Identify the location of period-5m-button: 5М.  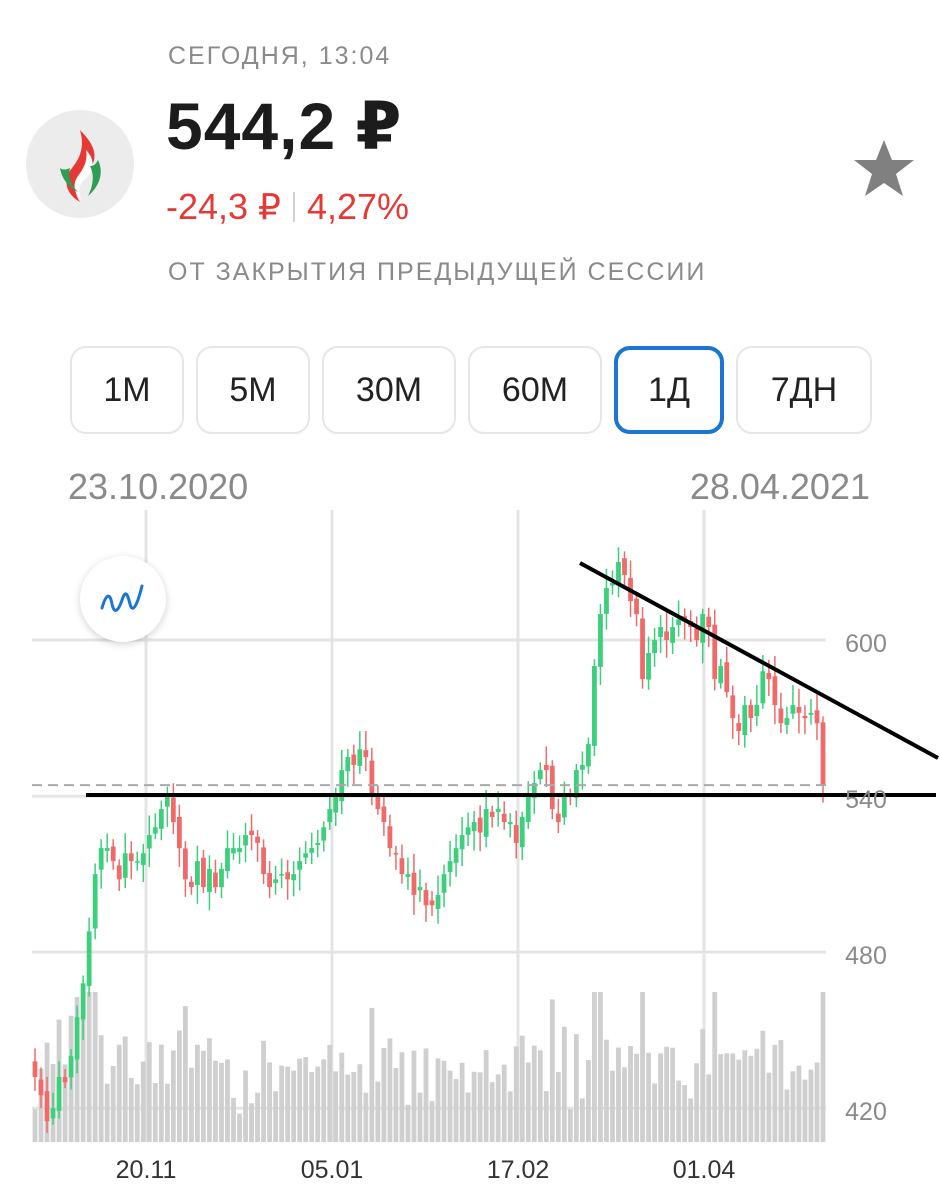
(253, 390).